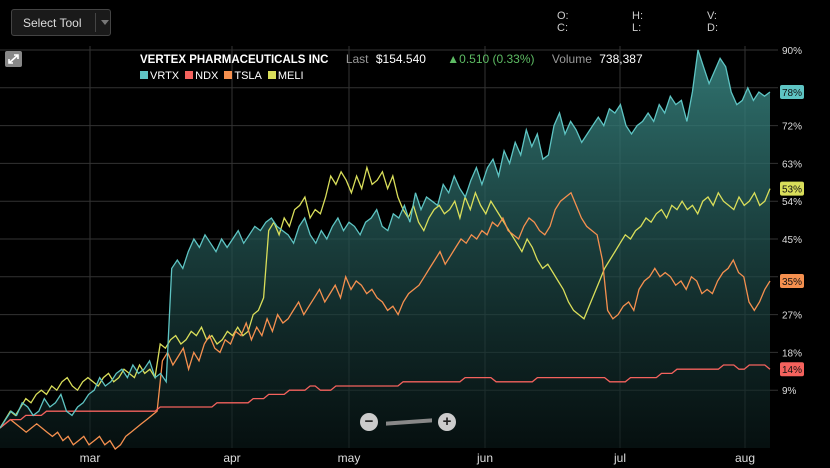 The image size is (830, 468). What do you see at coordinates (619, 458) in the screenshot?
I see `x-tick-label: jul` at bounding box center [619, 458].